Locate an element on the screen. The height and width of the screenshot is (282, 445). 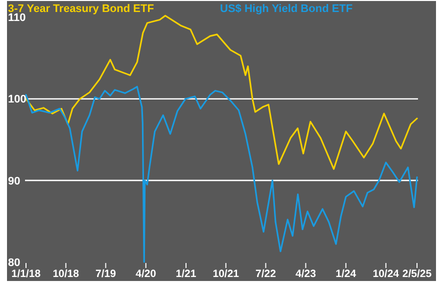
x-tick-label: 1/1/18 is located at coordinates (26, 274).